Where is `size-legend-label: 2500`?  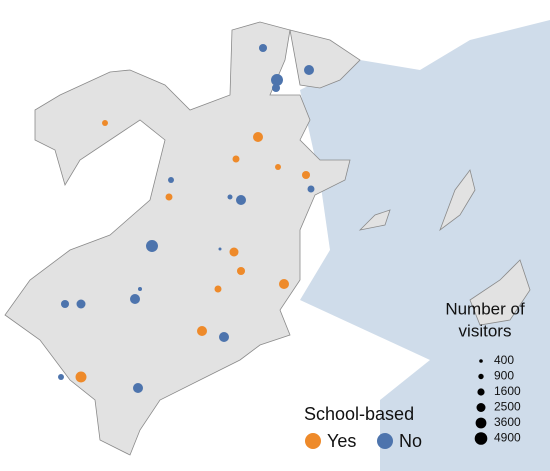
size-legend-label: 2500 is located at coordinates (507, 407).